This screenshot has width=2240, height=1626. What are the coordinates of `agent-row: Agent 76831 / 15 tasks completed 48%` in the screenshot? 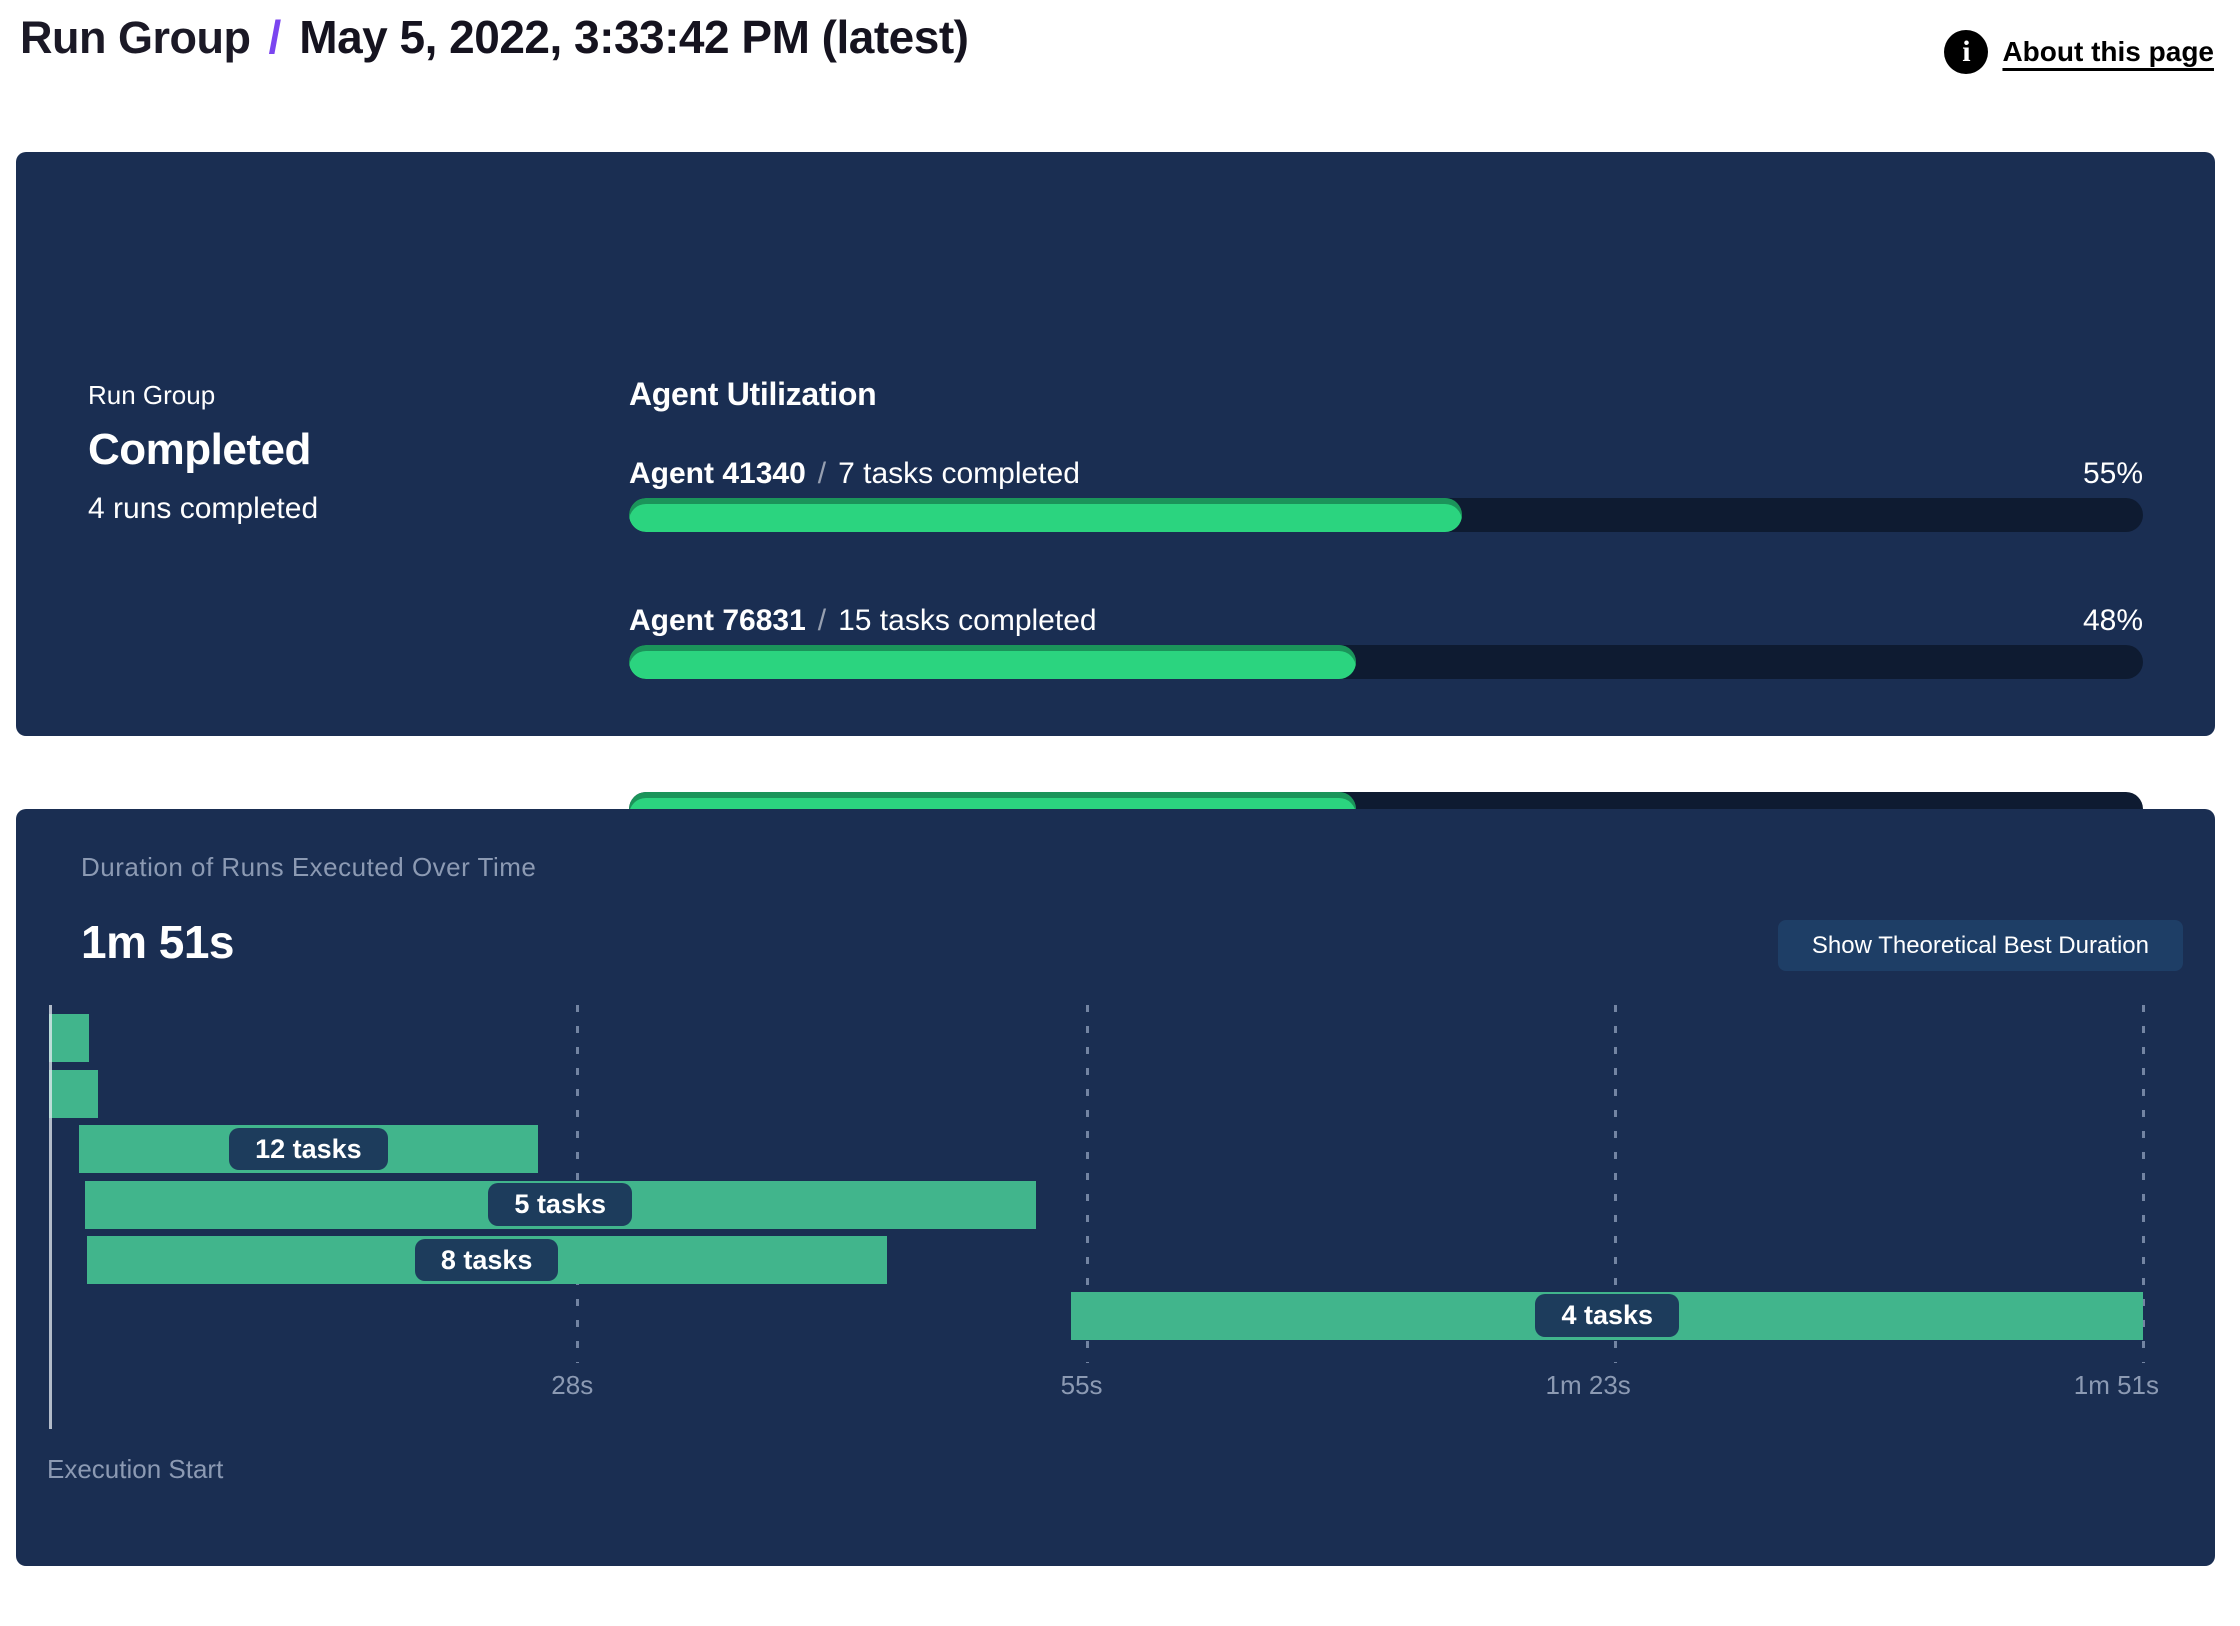 It's located at (1386, 641).